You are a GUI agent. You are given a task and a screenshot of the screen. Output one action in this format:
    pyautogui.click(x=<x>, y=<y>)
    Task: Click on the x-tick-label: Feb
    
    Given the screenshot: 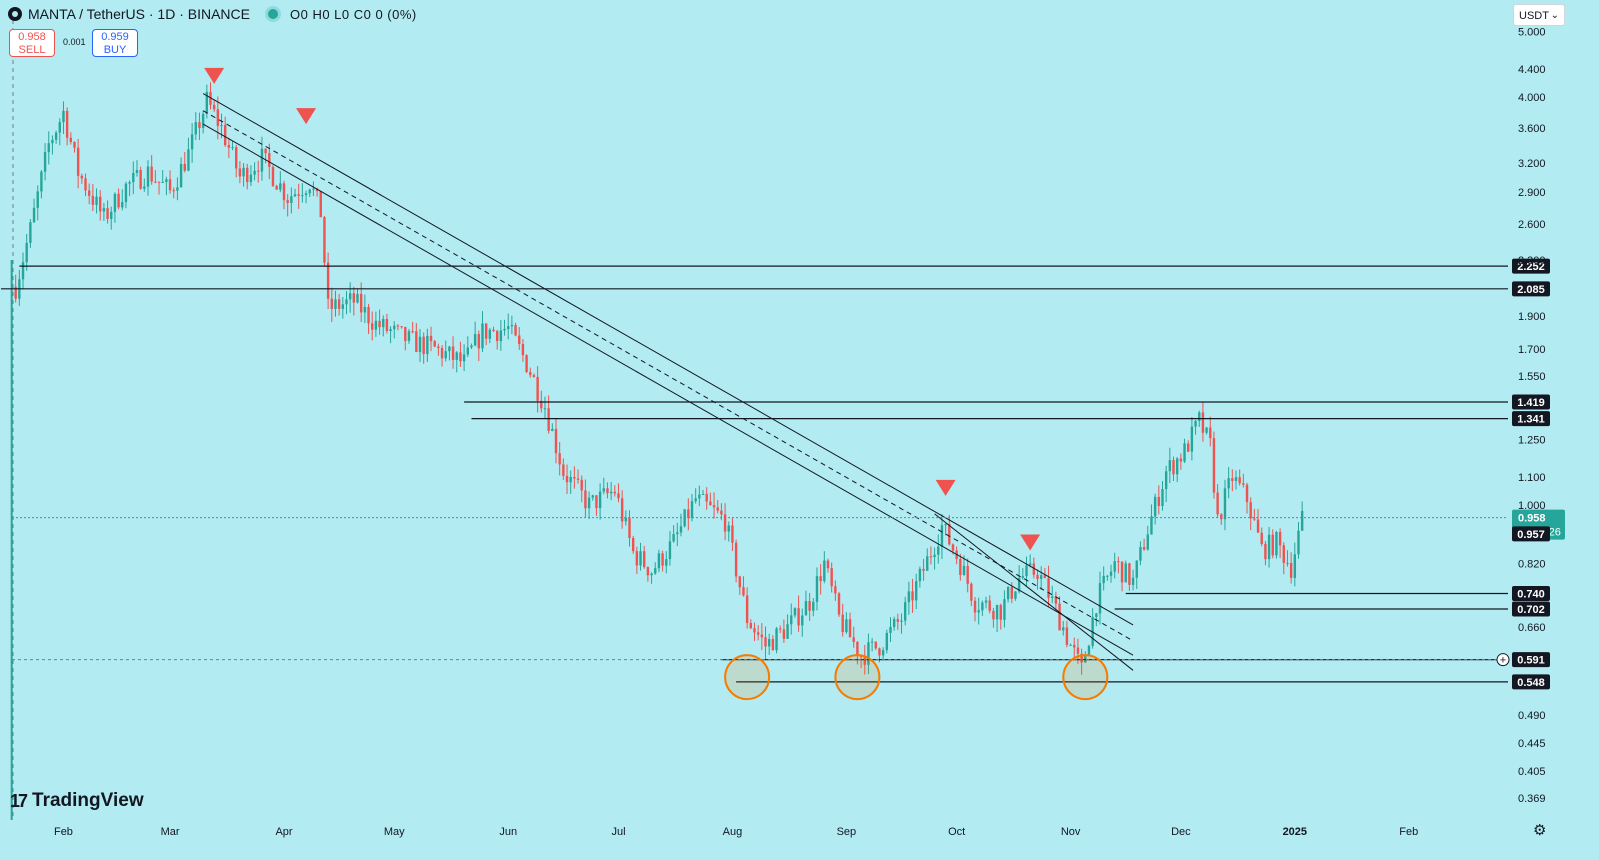 What is the action you would take?
    pyautogui.click(x=63, y=832)
    